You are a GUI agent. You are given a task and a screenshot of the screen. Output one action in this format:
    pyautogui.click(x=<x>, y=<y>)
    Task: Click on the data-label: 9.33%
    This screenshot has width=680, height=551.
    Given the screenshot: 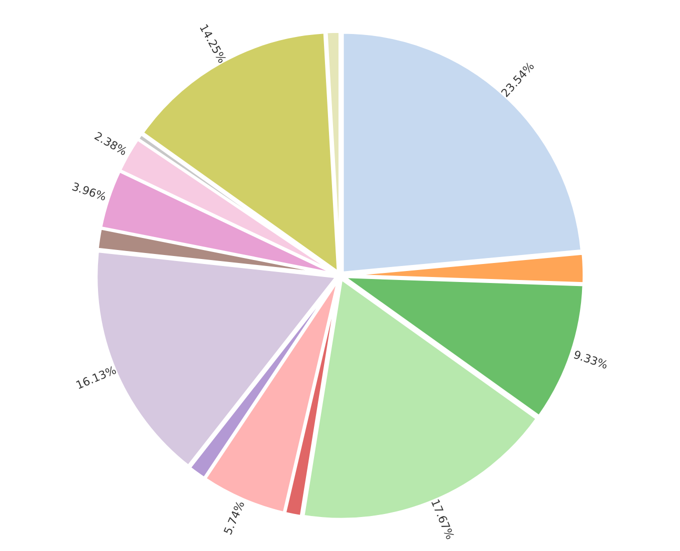 What is the action you would take?
    pyautogui.click(x=590, y=359)
    